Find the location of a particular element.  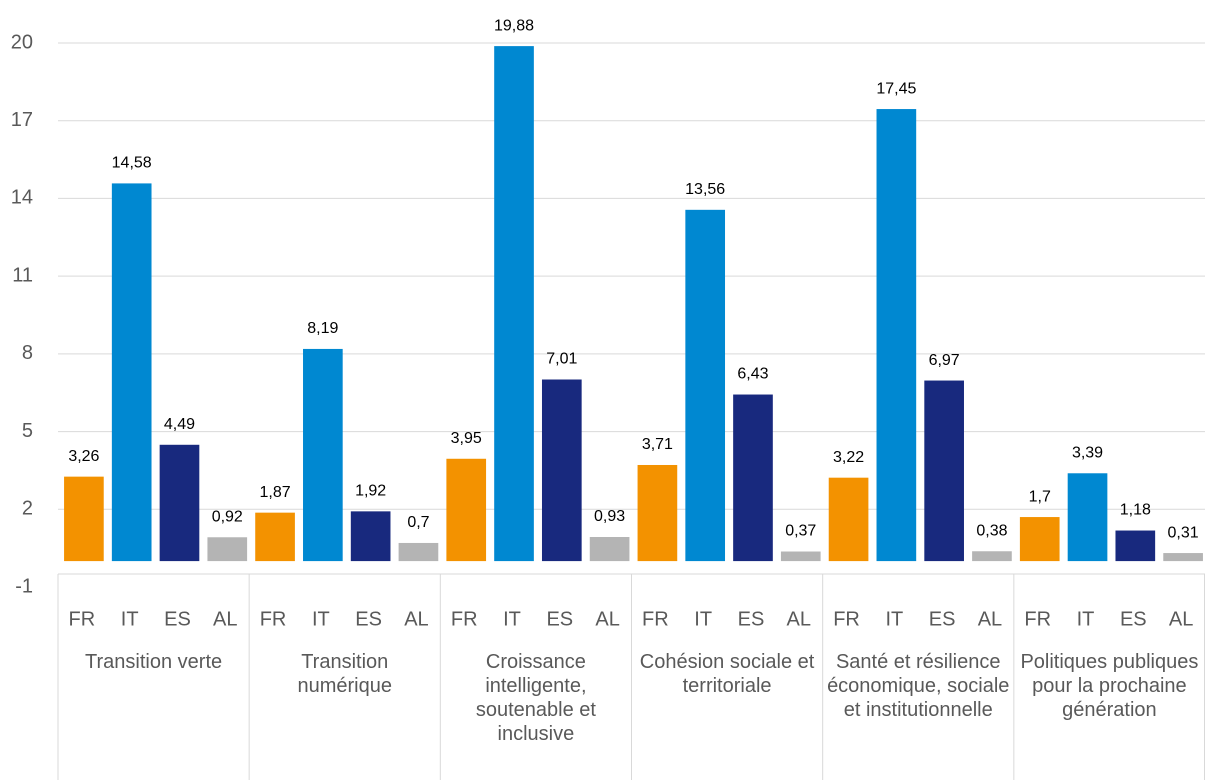

data-label: 3,22 is located at coordinates (848, 457).